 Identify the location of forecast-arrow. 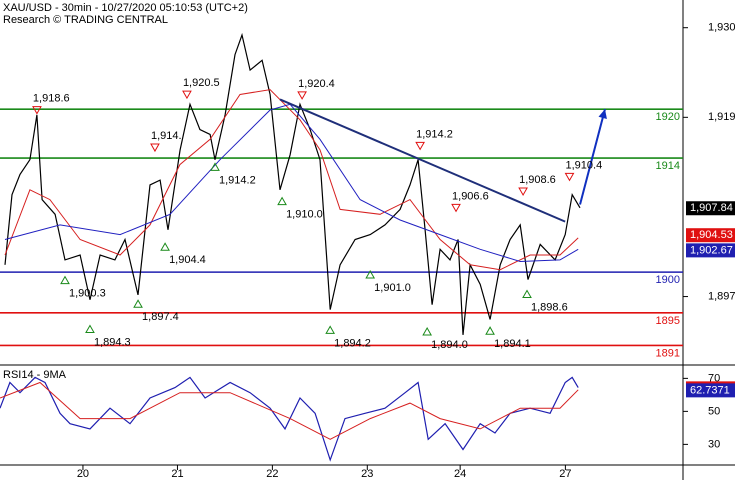
(592, 156).